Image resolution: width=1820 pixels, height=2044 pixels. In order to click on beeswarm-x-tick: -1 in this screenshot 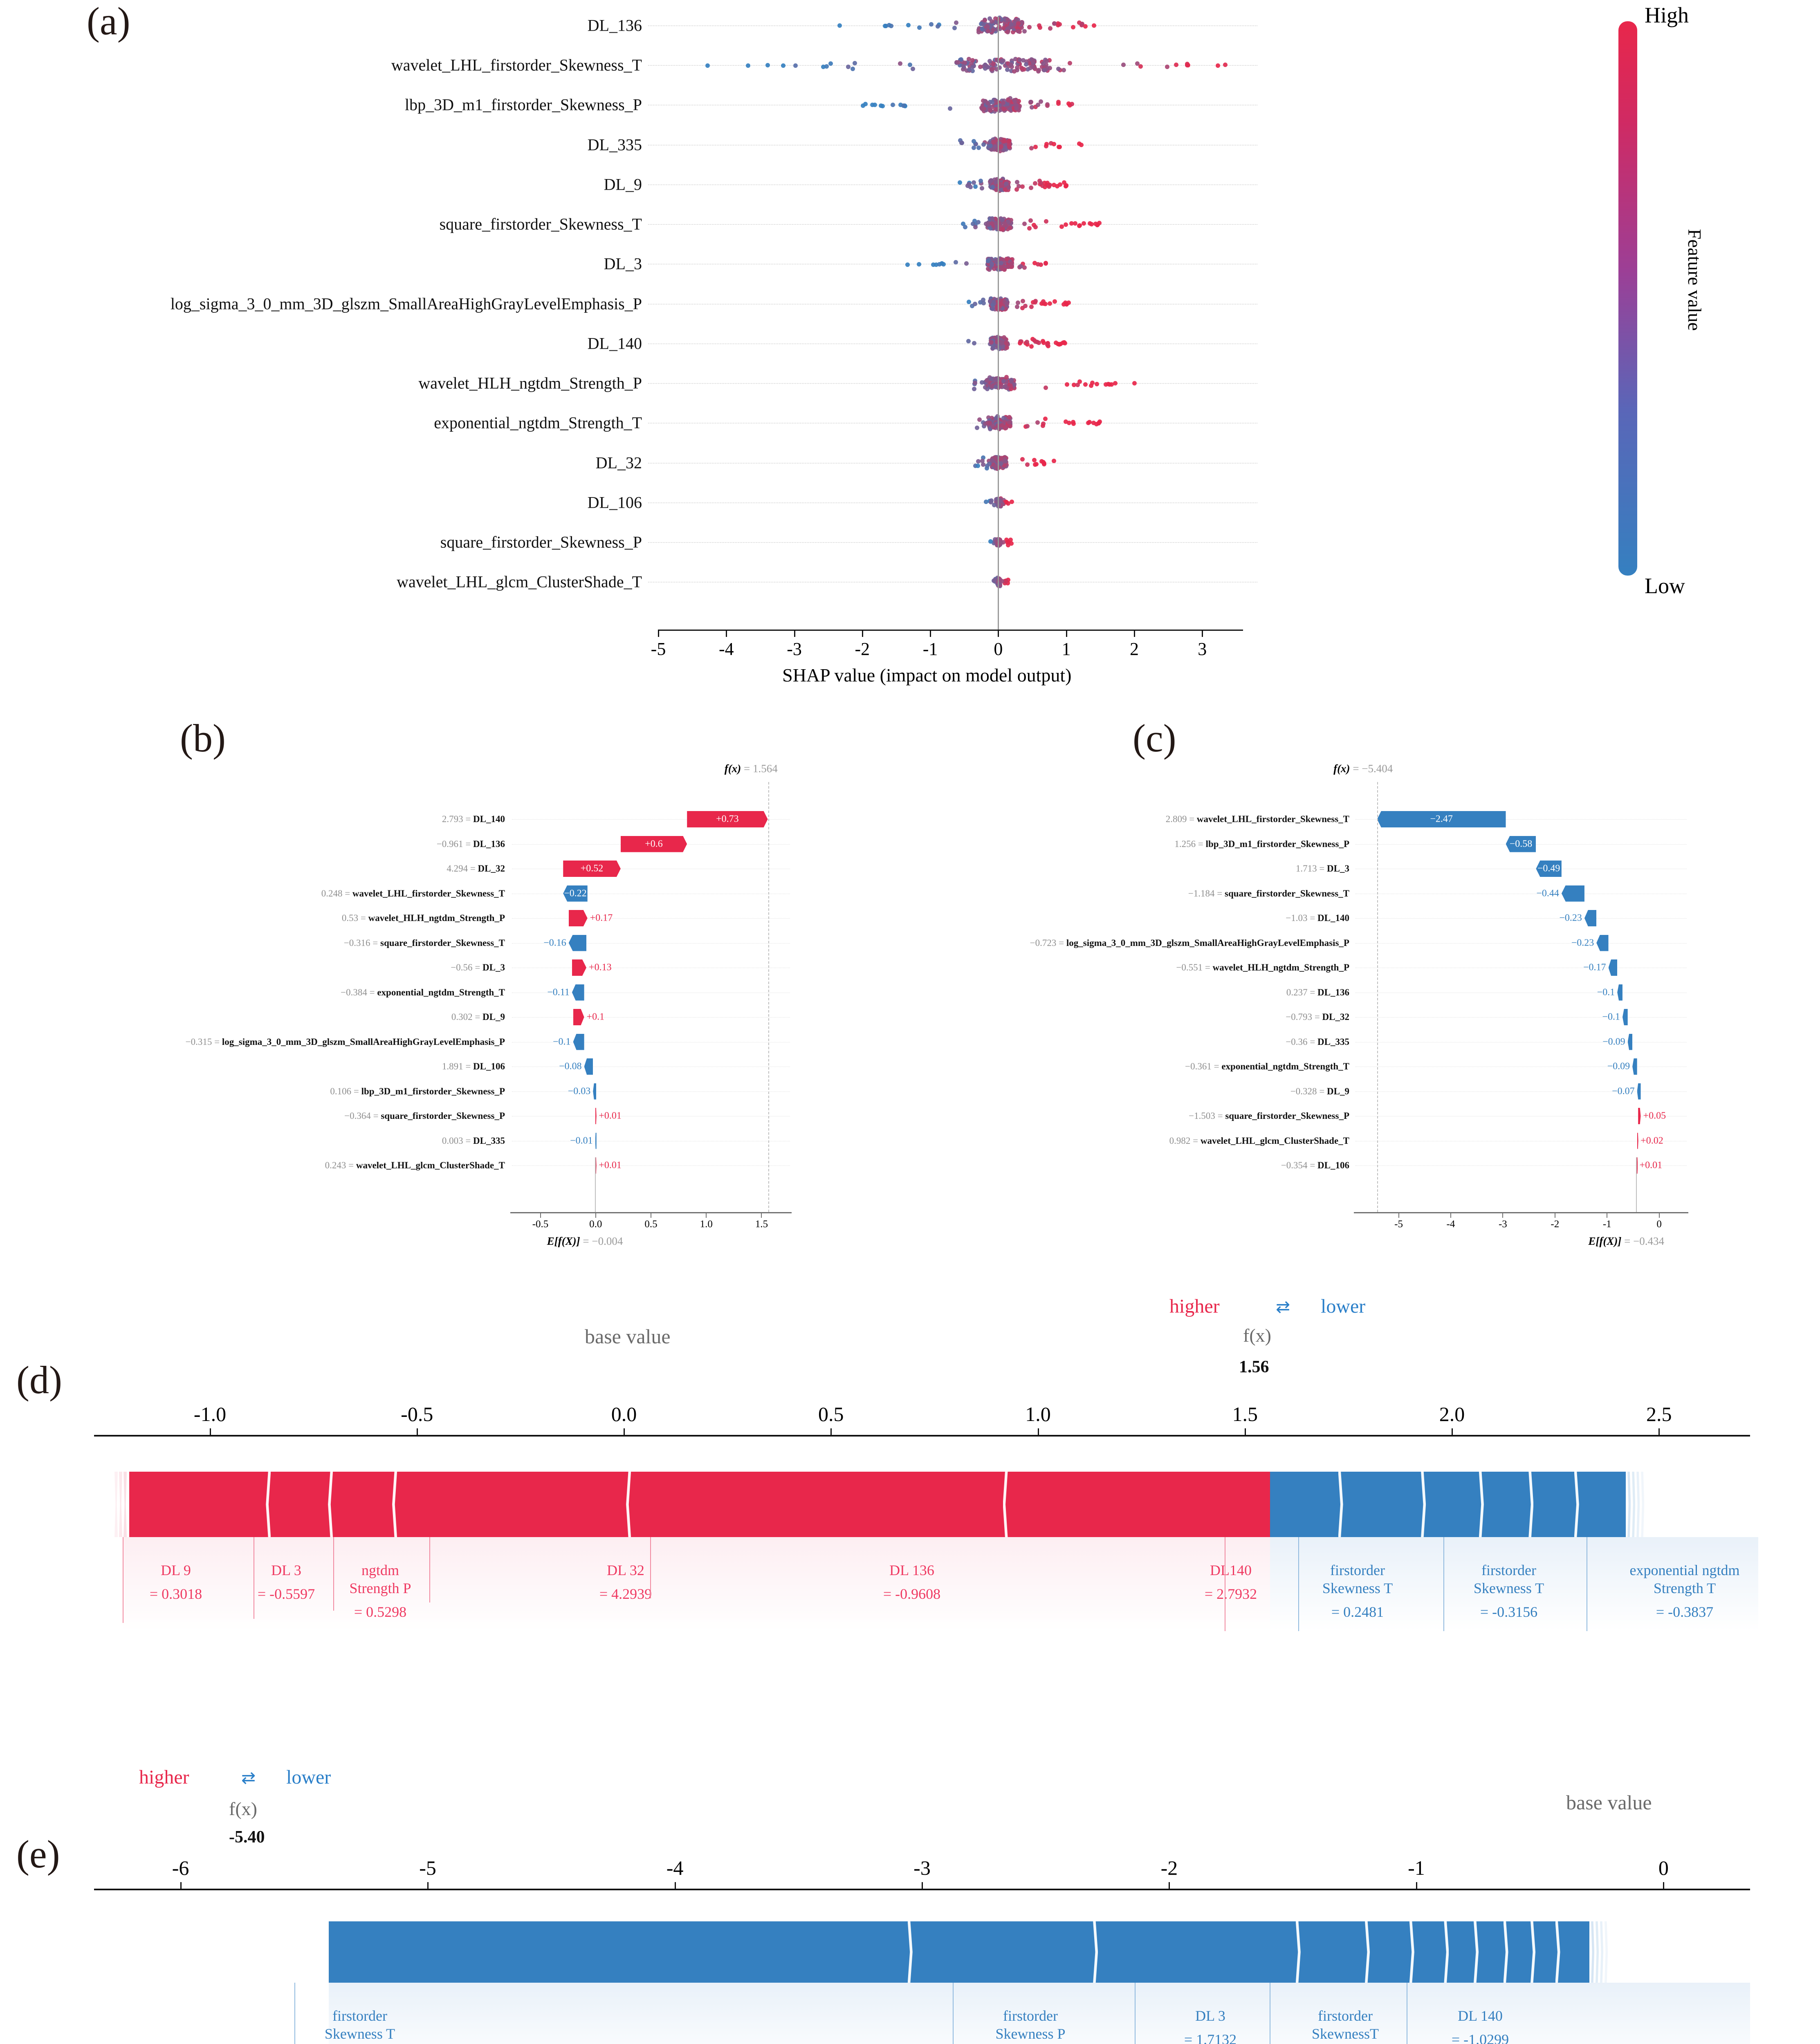, I will do `click(930, 649)`.